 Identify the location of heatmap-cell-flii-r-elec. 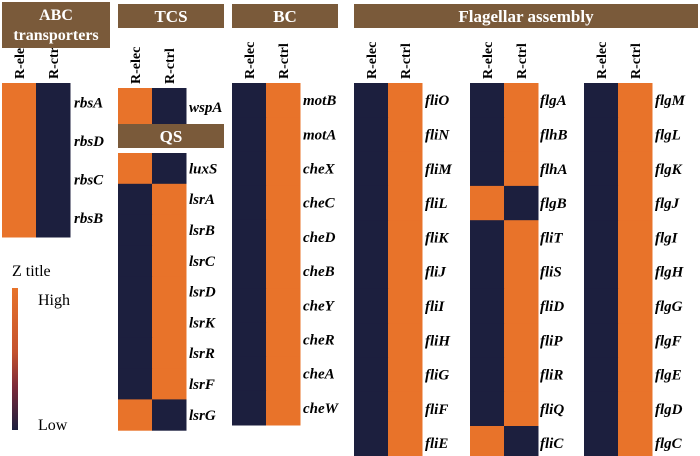
(371, 306).